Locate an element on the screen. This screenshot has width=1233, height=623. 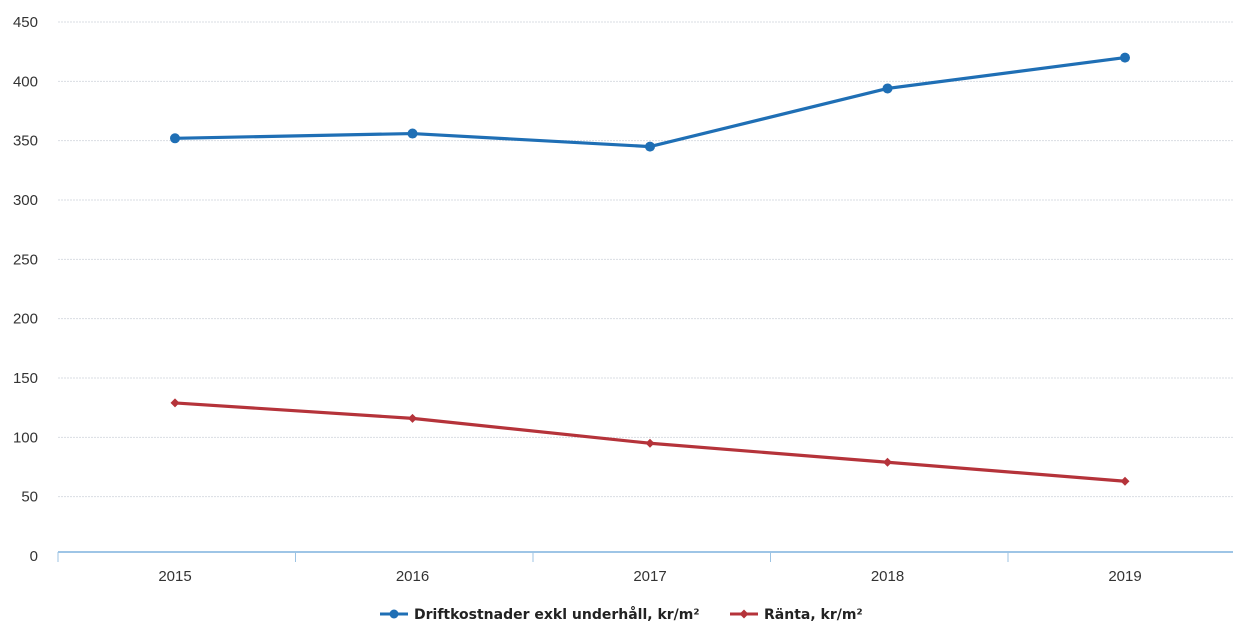
legend-item-1: Driftkostnader exkl underhåll, kr/m² is located at coordinates (540, 614).